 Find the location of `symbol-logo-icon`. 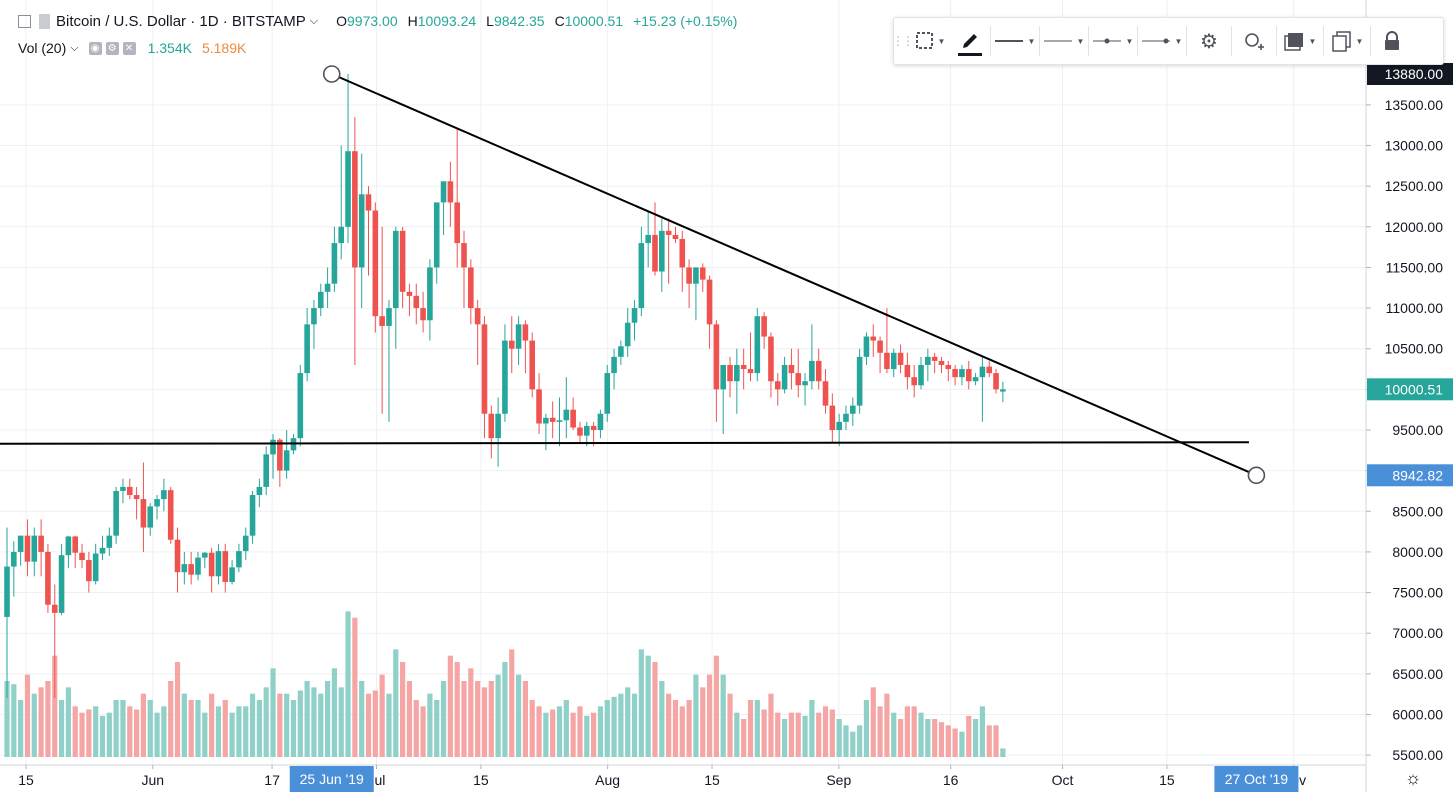

symbol-logo-icon is located at coordinates (44, 21).